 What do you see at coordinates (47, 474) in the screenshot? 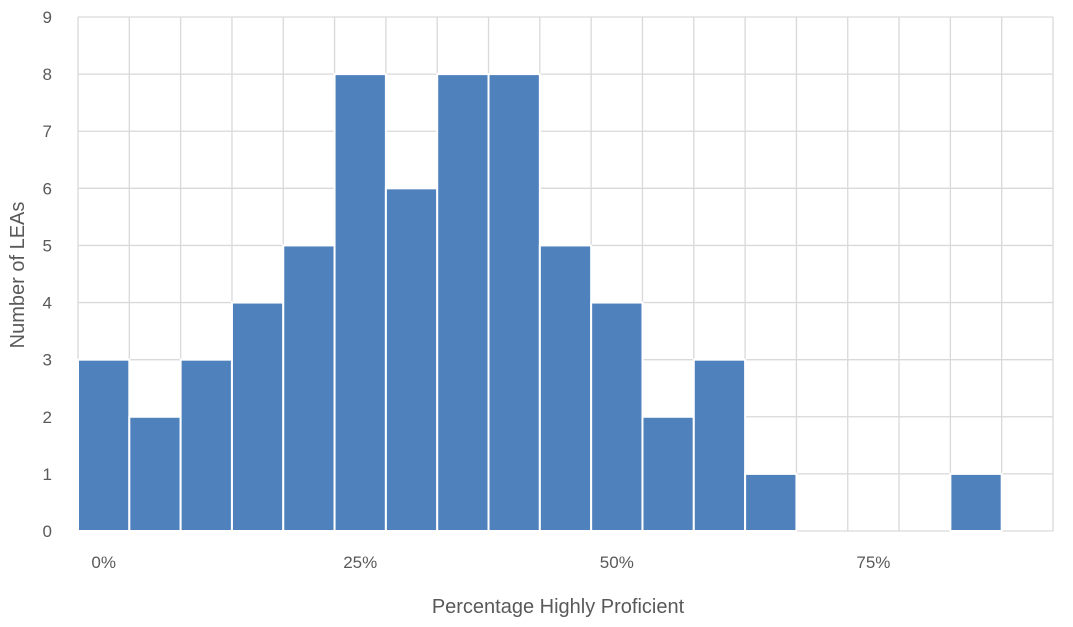
I see `y-tick-label: 1` at bounding box center [47, 474].